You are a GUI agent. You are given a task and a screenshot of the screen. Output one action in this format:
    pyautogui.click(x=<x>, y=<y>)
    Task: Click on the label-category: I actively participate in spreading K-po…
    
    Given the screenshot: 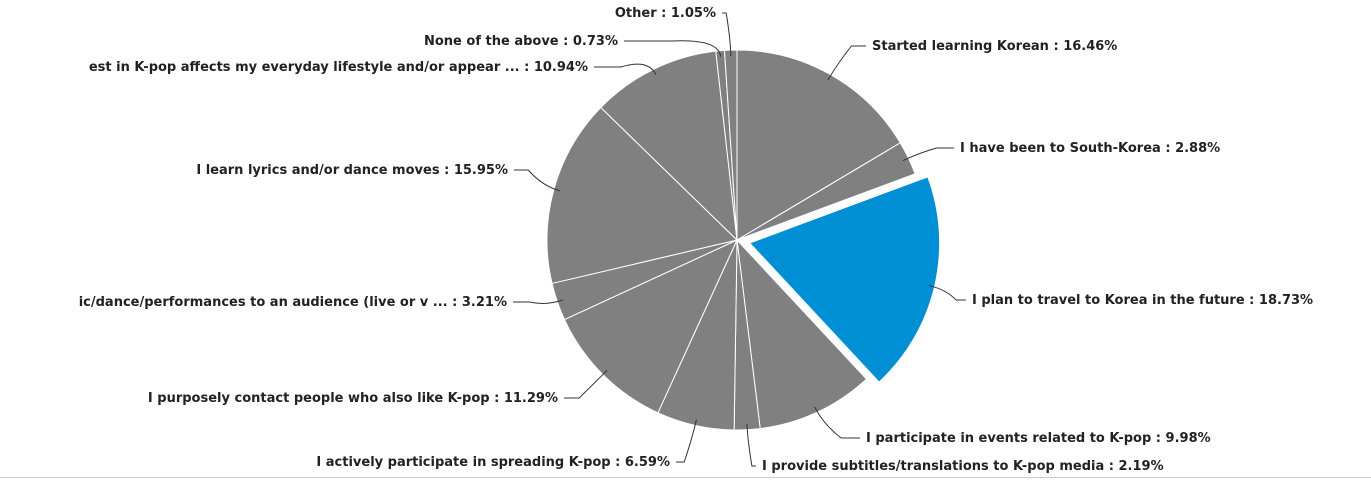 What is the action you would take?
    pyautogui.click(x=463, y=462)
    